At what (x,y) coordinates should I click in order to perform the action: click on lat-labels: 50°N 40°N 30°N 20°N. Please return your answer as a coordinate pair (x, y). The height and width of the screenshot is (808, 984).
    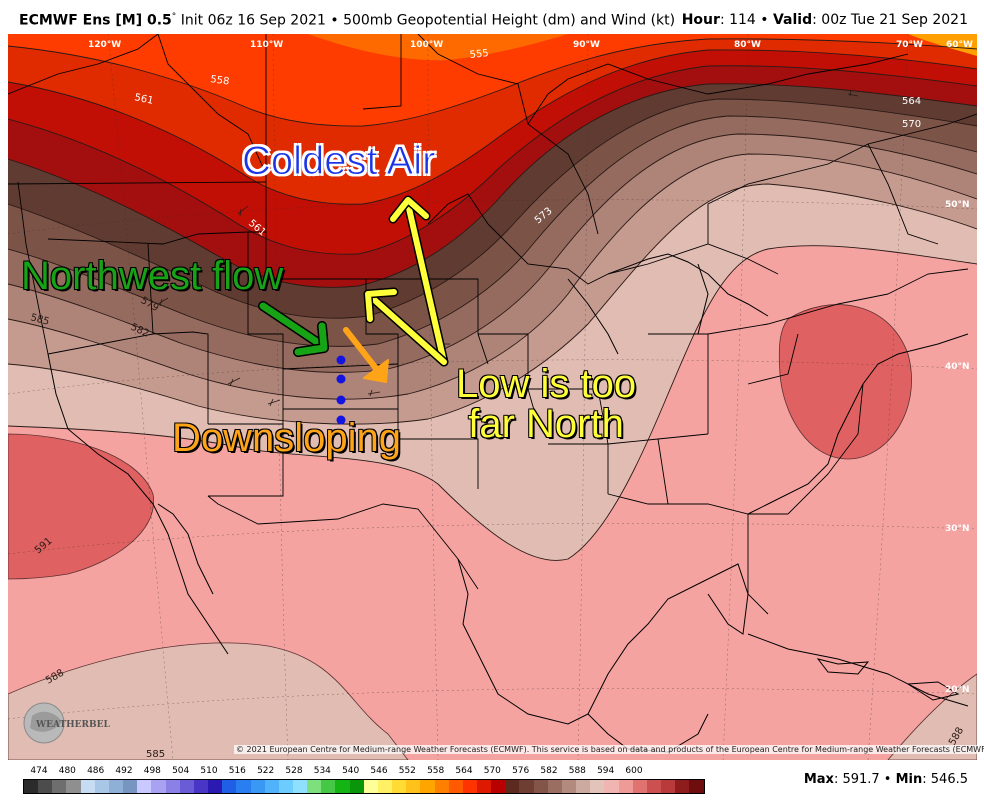
    Looking at the image, I should click on (957, 447).